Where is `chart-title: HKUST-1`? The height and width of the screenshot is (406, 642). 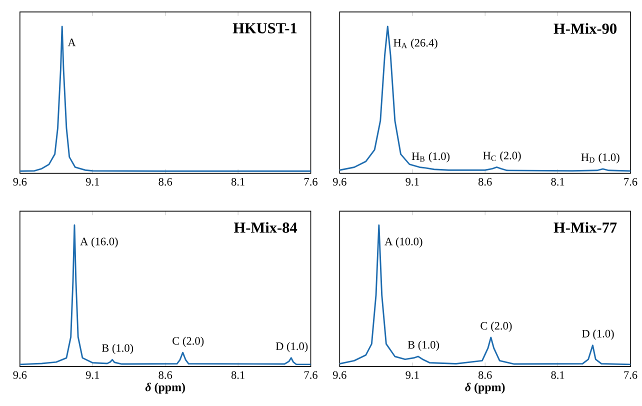
chart-title: HKUST-1 is located at coordinates (264, 28).